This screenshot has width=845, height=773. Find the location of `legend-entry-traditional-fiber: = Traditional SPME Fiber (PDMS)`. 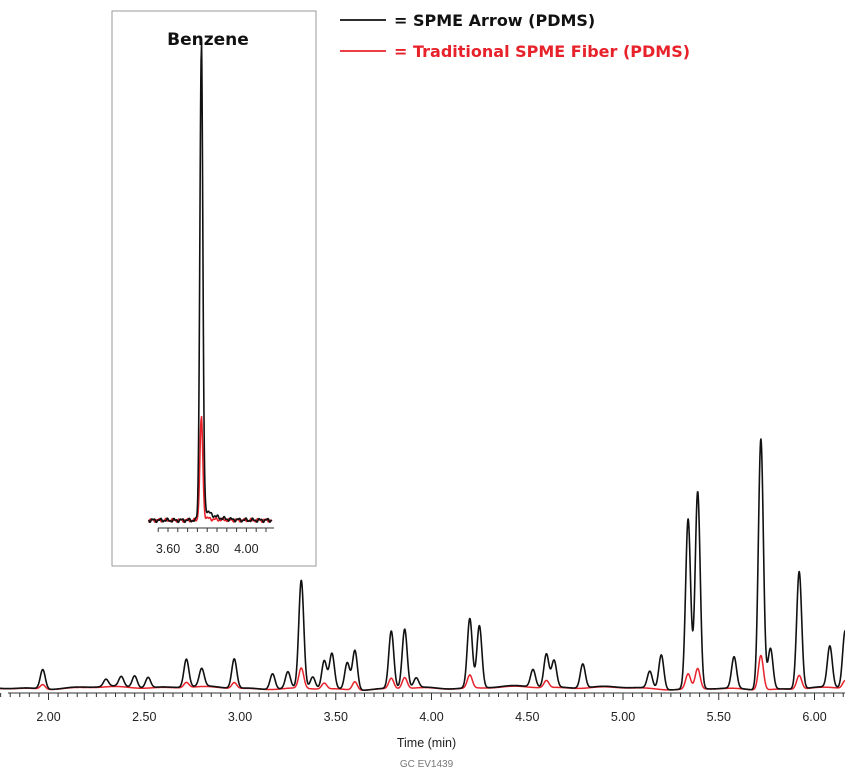

legend-entry-traditional-fiber: = Traditional SPME Fiber (PDMS) is located at coordinates (542, 51).